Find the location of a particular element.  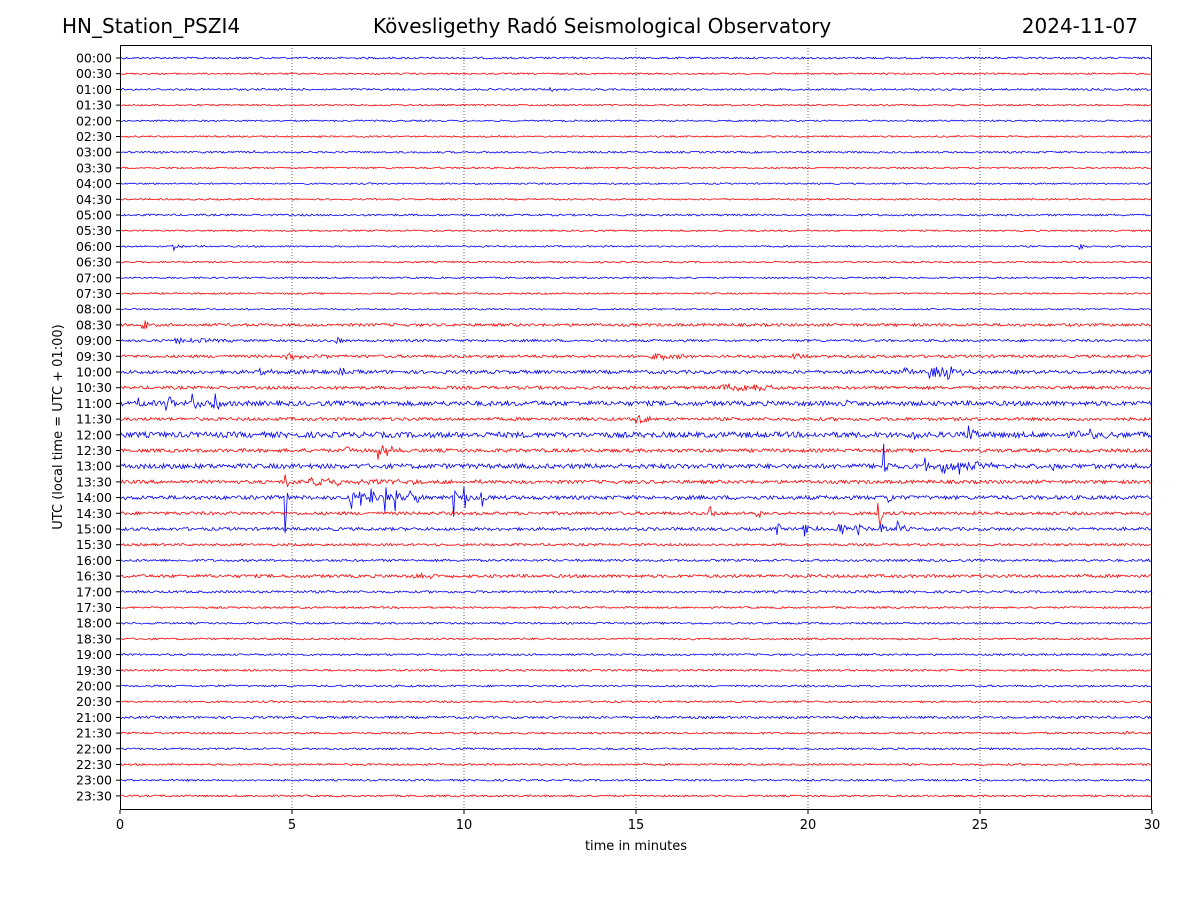

y-tick-label: 19:00 is located at coordinates (94, 654).